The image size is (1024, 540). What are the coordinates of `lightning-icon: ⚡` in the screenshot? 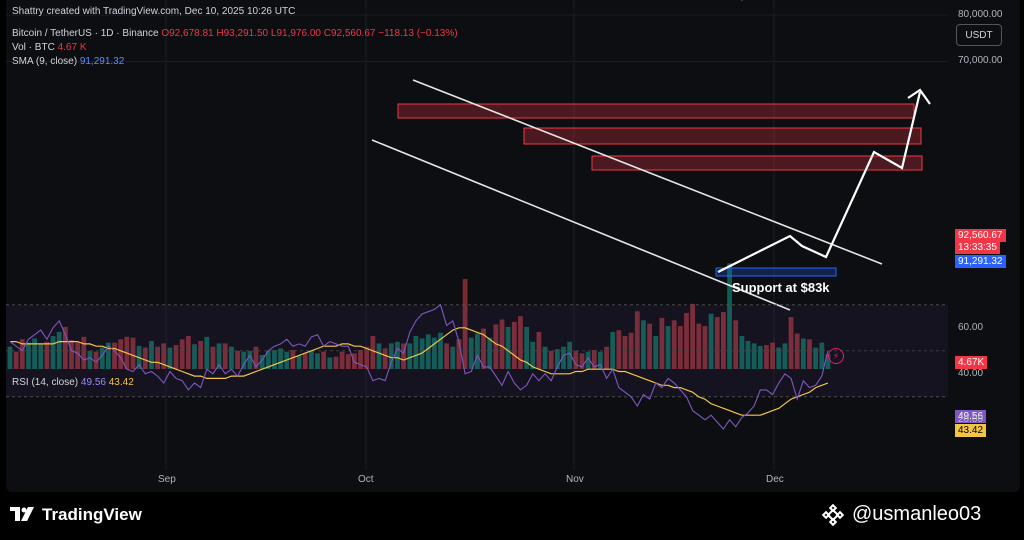 It's located at (836, 356).